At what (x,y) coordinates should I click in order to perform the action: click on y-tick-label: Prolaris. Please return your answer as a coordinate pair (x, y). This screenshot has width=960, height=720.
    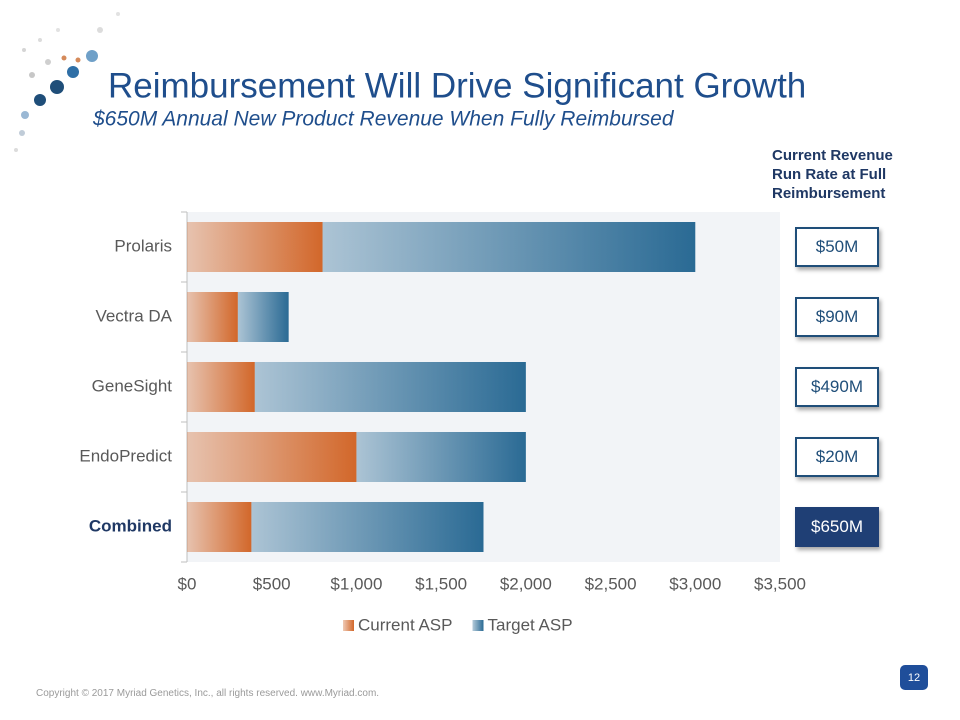
    Looking at the image, I should click on (143, 245).